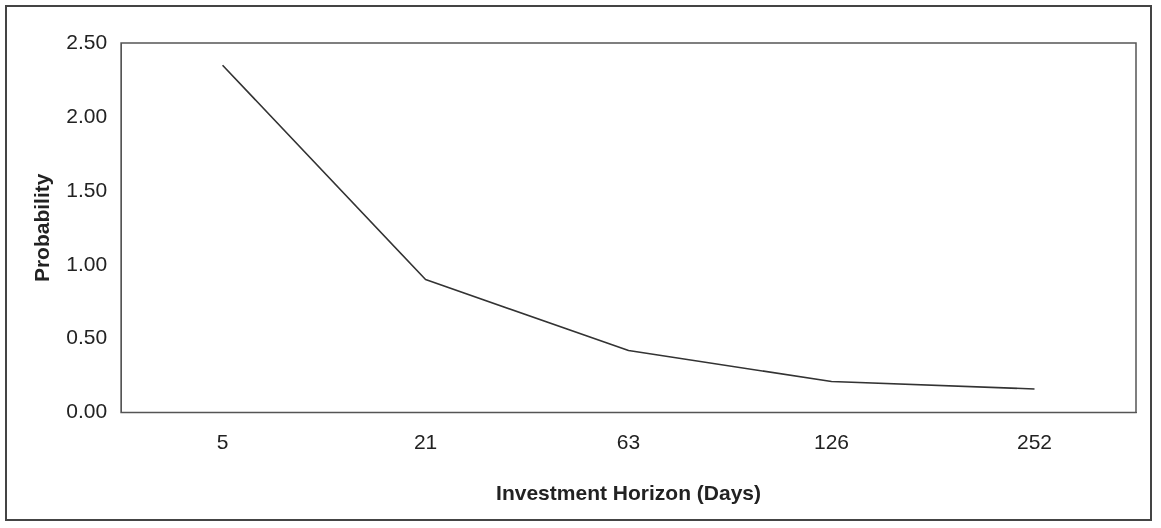  I want to click on y-tick-label: 2.50, so click(87, 41).